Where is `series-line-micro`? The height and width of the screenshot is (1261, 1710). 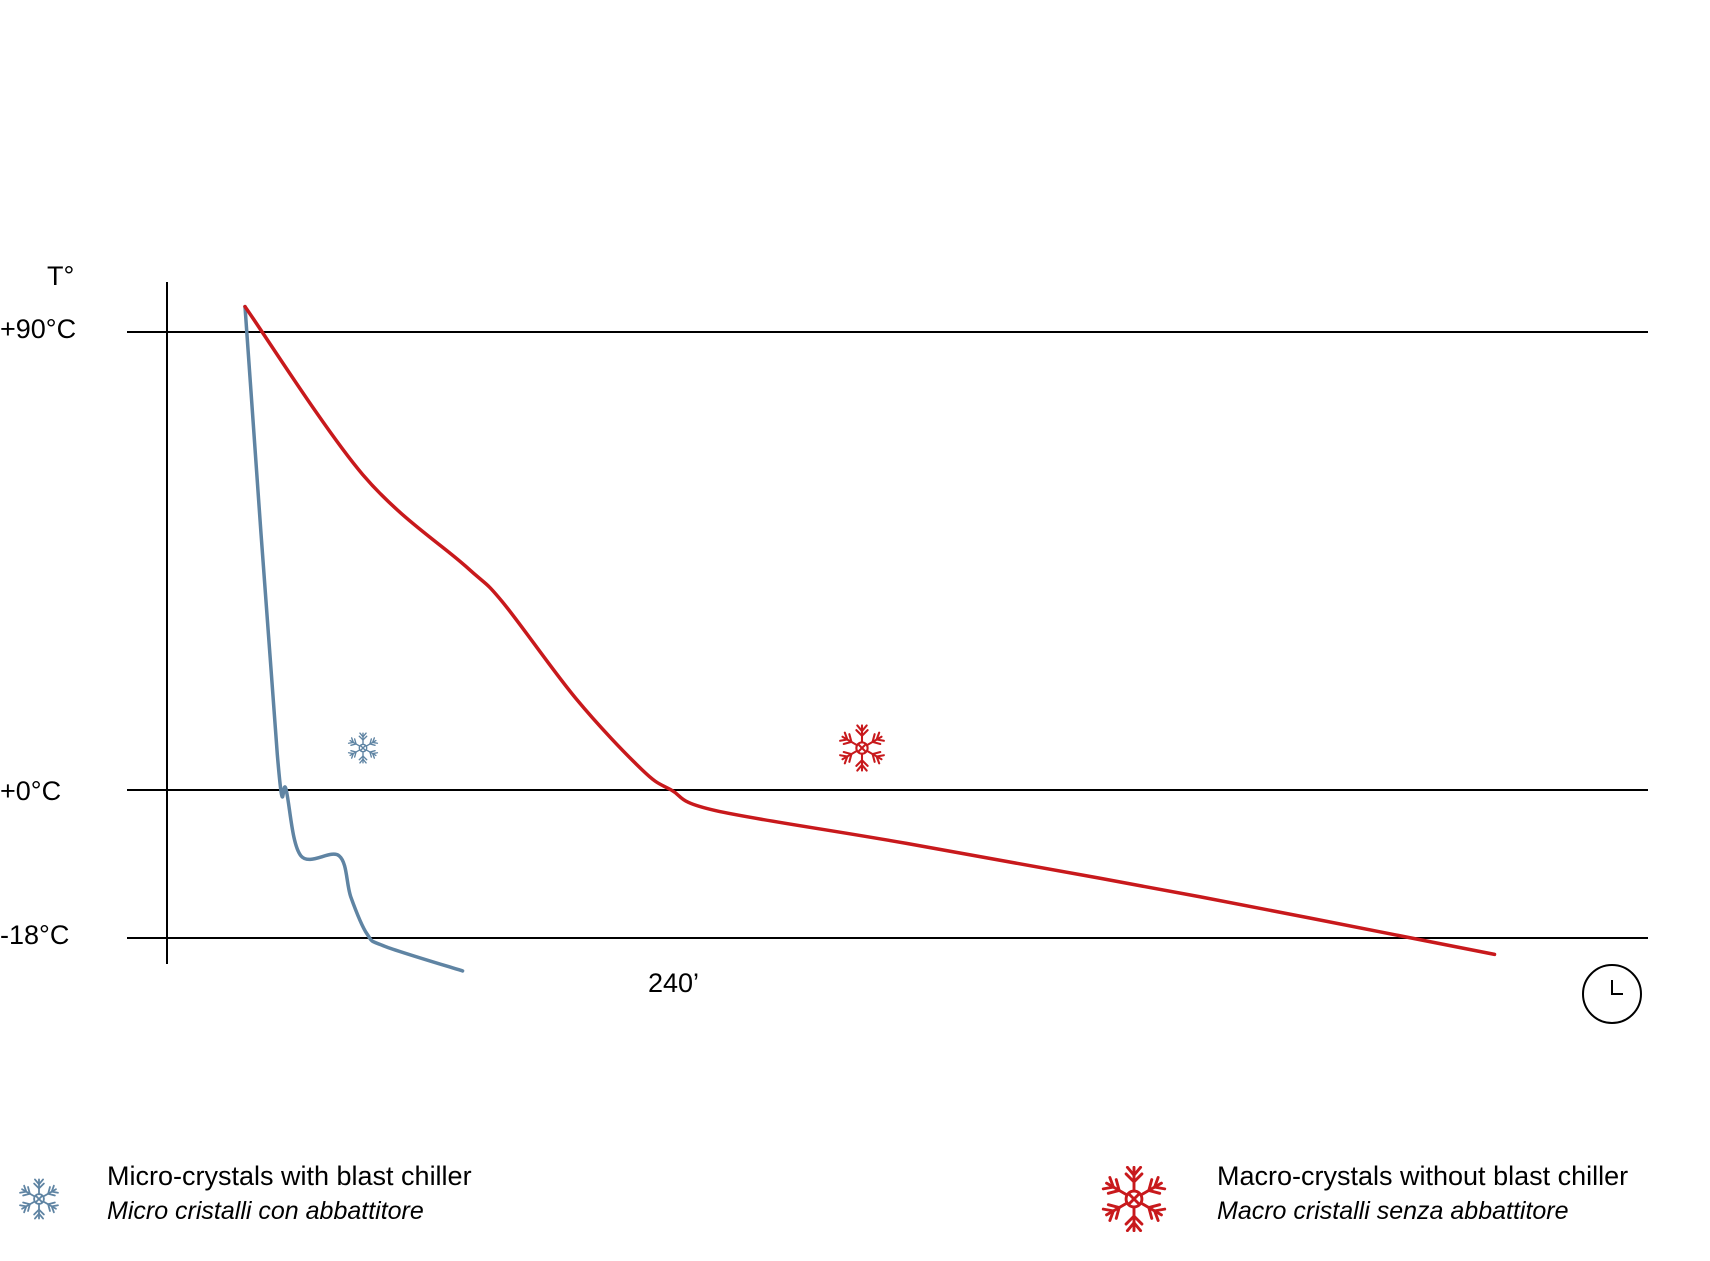
series-line-micro is located at coordinates (354, 638).